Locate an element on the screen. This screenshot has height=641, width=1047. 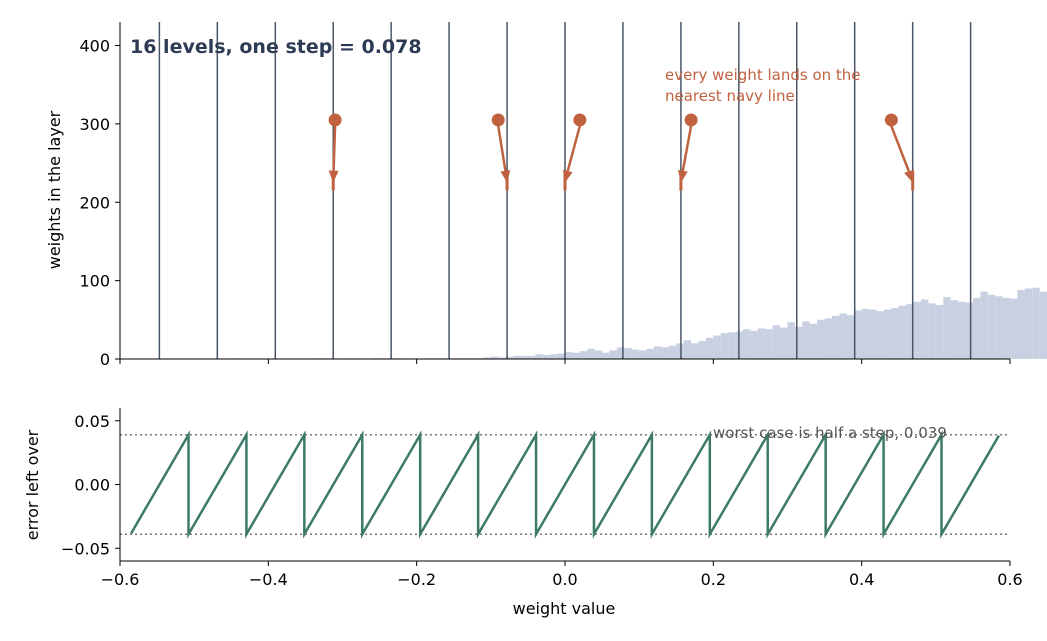
y-axis-label-bottom: error left over is located at coordinates (32, 484).